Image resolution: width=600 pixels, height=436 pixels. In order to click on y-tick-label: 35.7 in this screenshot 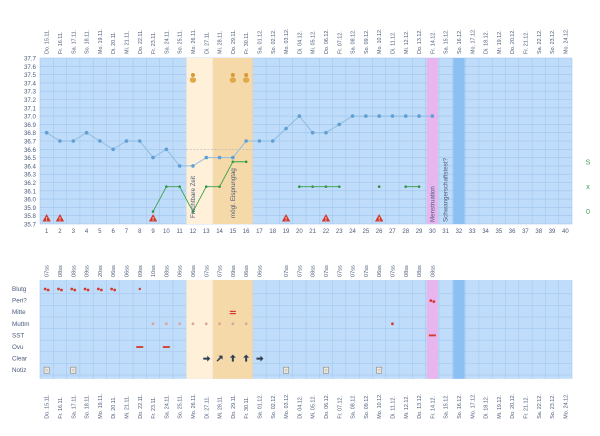, I will do `click(30, 225)`.